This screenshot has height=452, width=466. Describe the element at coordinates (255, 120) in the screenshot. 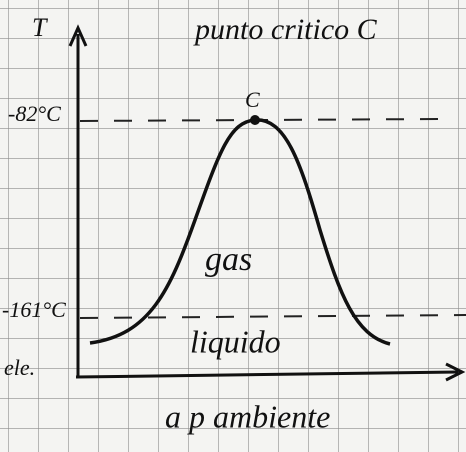

I see `critical-point` at that location.